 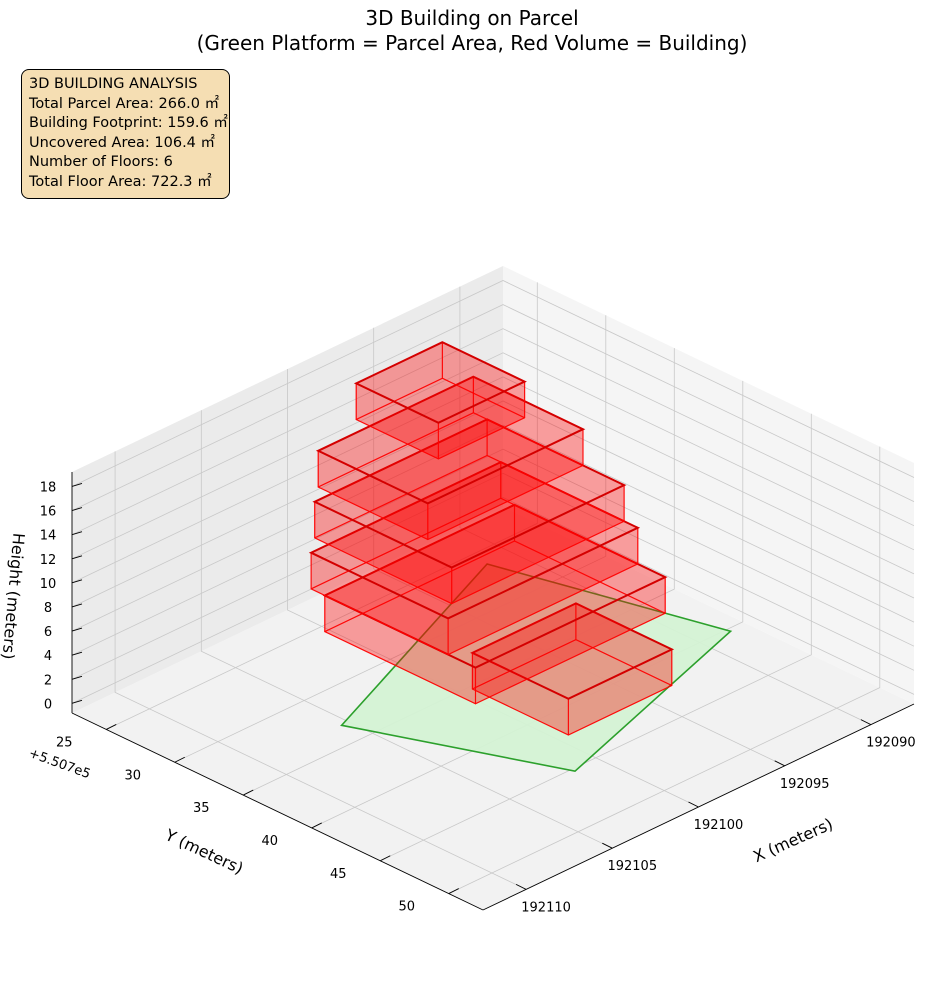 What do you see at coordinates (277, 811) in the screenshot?
I see `y-axis-line` at bounding box center [277, 811].